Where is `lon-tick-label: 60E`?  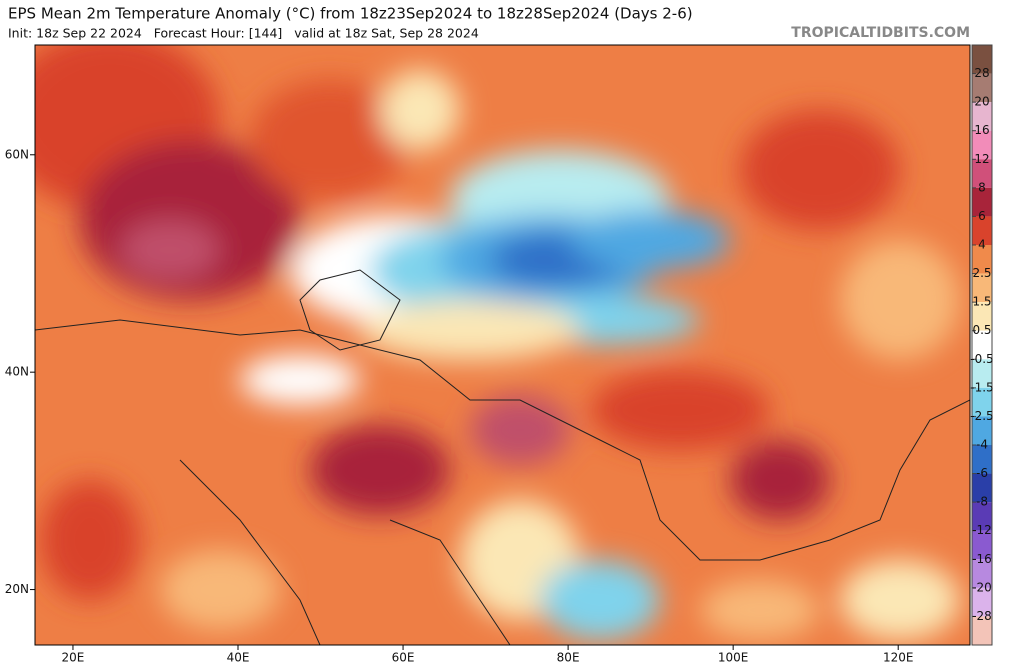 lon-tick-label: 60E is located at coordinates (403, 658).